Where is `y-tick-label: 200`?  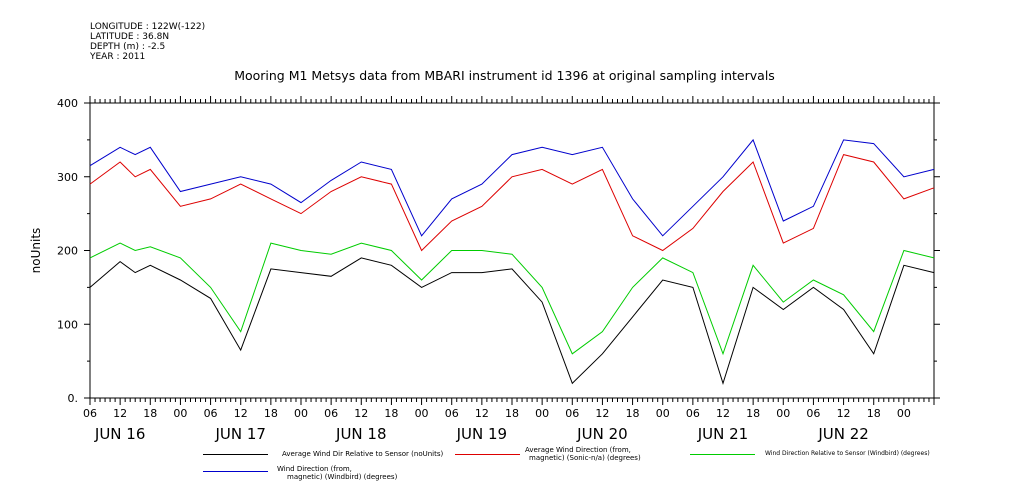 y-tick-label: 200 is located at coordinates (67, 251).